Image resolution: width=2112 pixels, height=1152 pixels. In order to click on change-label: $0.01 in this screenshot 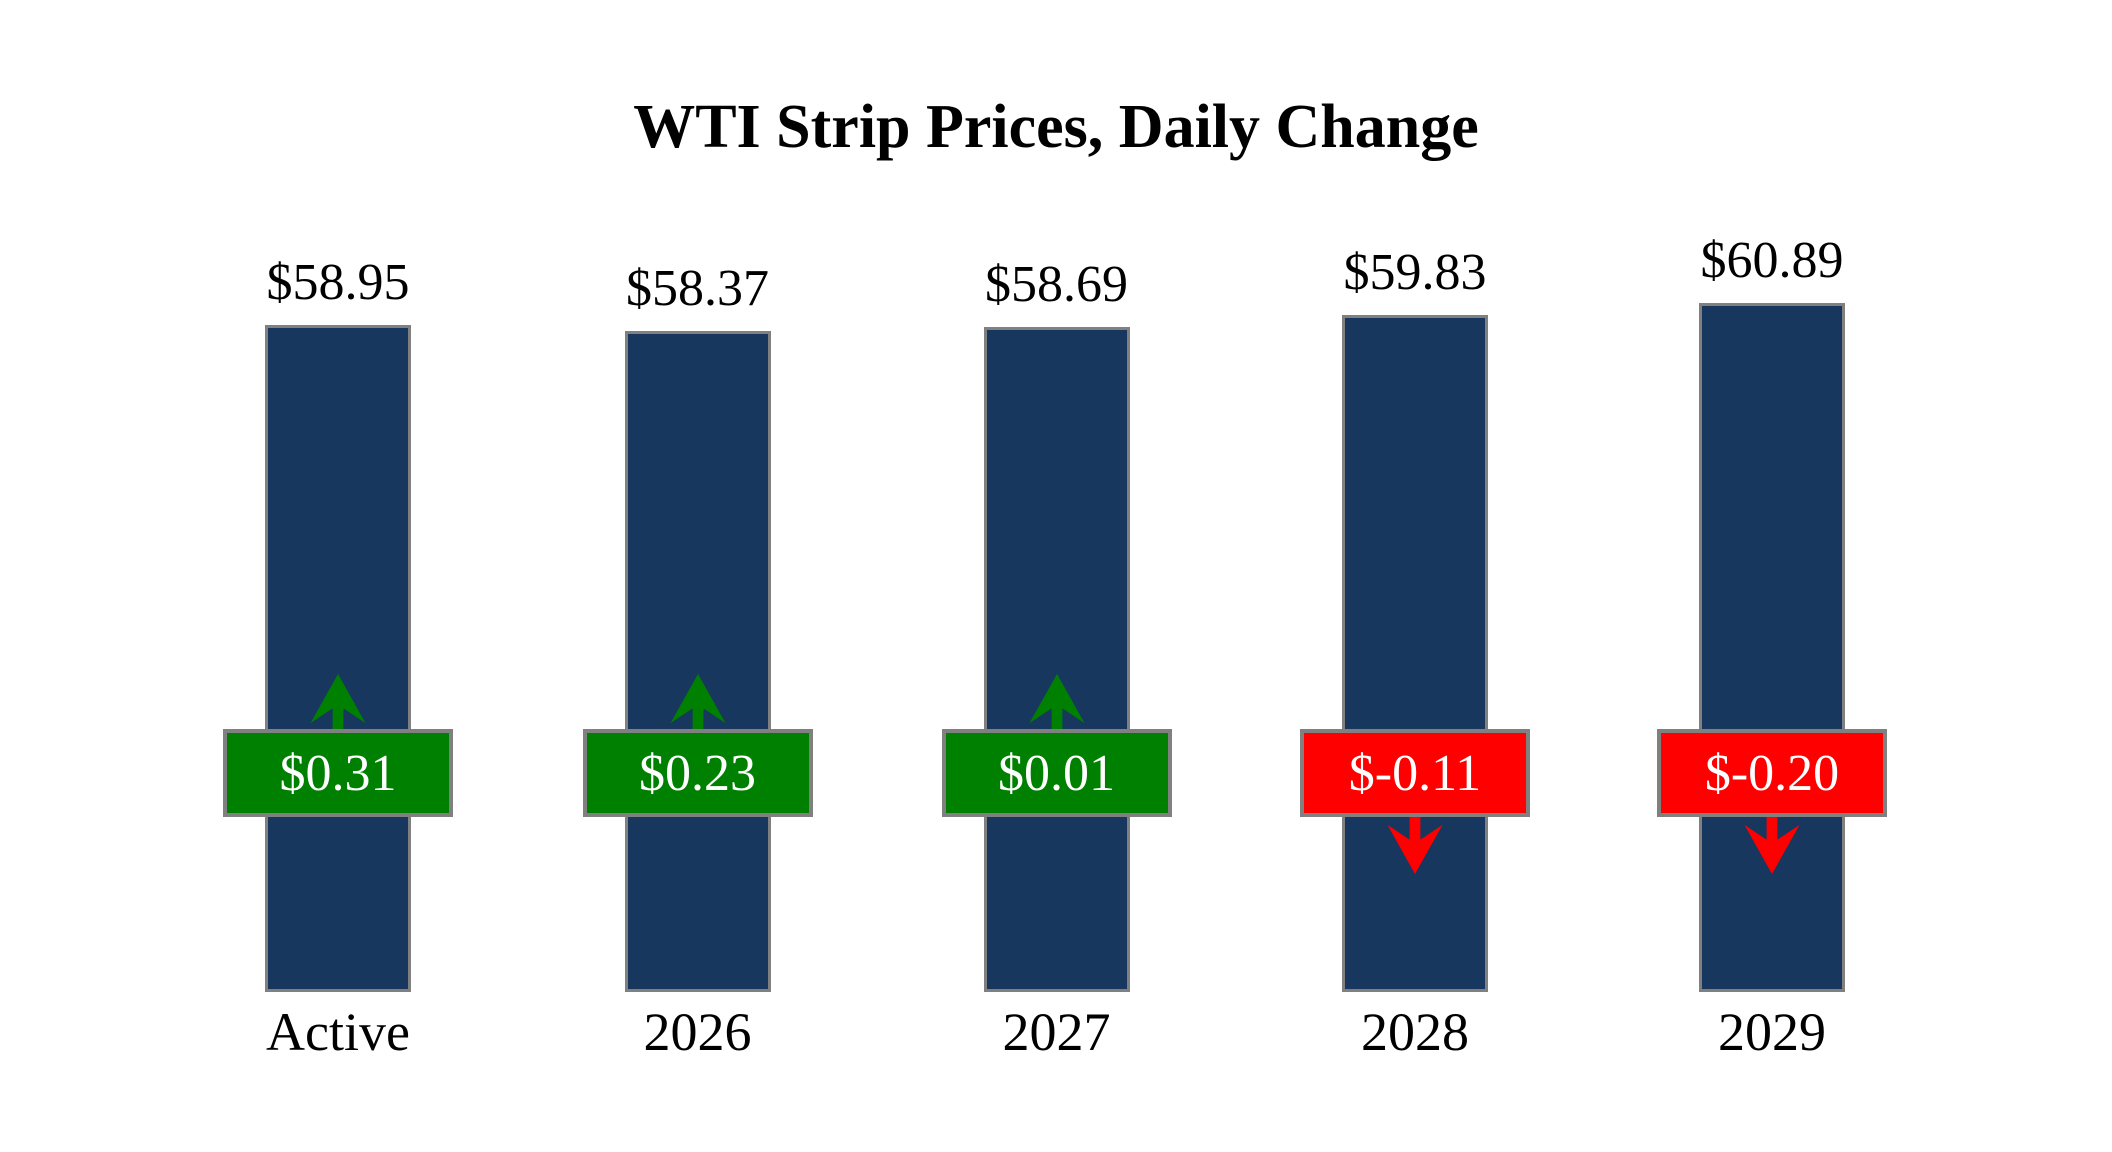, I will do `click(1056, 773)`.